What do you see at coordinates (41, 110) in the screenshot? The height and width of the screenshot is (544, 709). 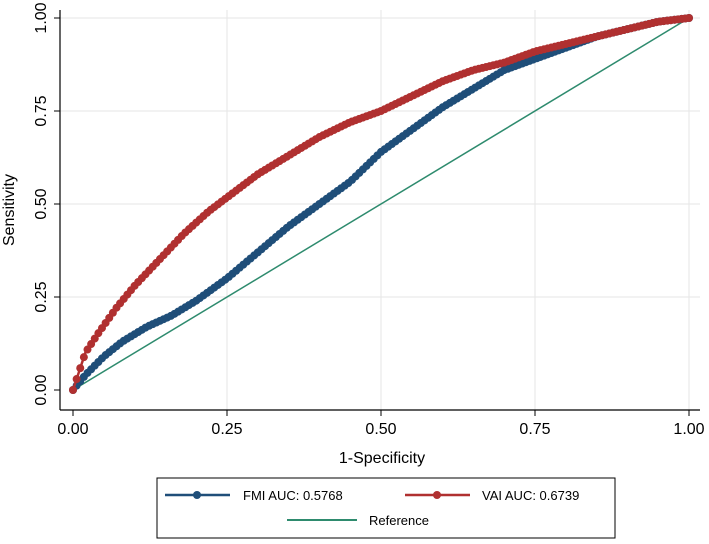 I see `y-tick-label-3: 0.75` at bounding box center [41, 110].